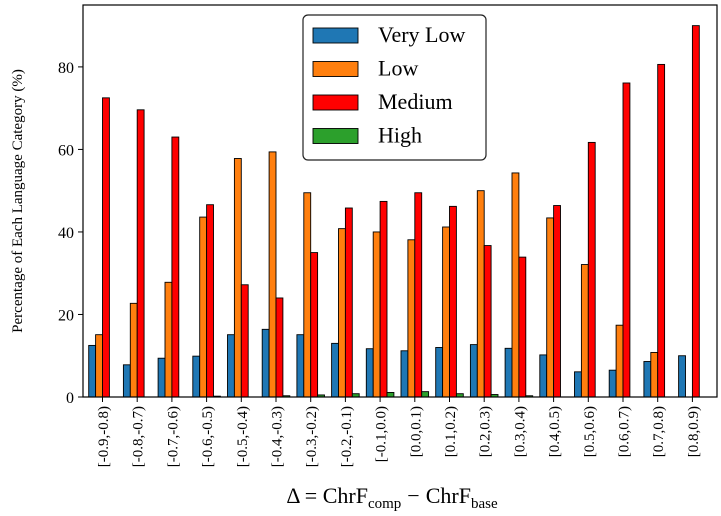 The width and height of the screenshot is (721, 516). Describe the element at coordinates (382, 434) in the screenshot. I see `x-tick-label-8: [-0.1,0.0)` at that location.